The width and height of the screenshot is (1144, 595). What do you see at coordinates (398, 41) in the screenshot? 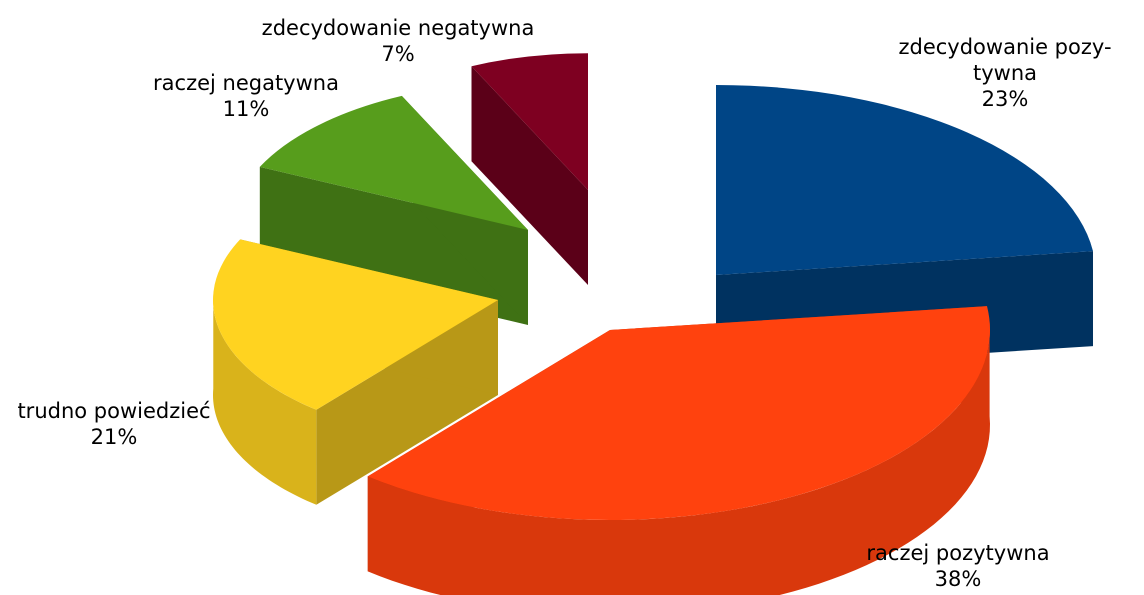
I see `slice-label-zdecydowanie-negatywna: zdecydowanie negatywna 7%` at bounding box center [398, 41].